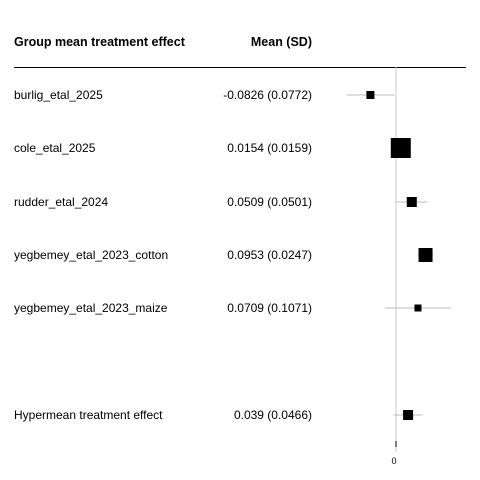 The image size is (480, 480). What do you see at coordinates (281, 42) in the screenshot?
I see `column-header-mean-sd: Mean (SD)` at bounding box center [281, 42].